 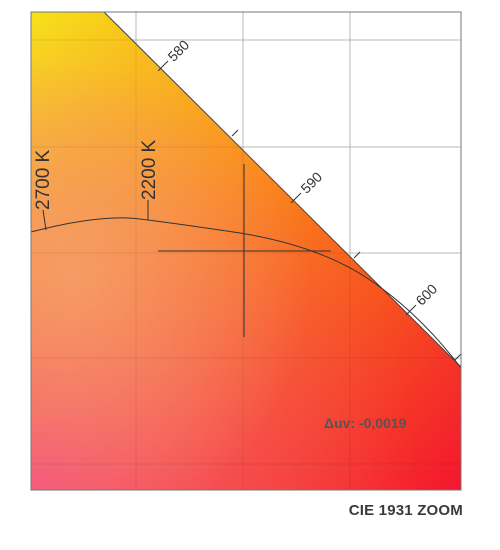 What do you see at coordinates (96, 185) in the screenshot?
I see `cct-ticks: 2700 K 2200 K` at bounding box center [96, 185].